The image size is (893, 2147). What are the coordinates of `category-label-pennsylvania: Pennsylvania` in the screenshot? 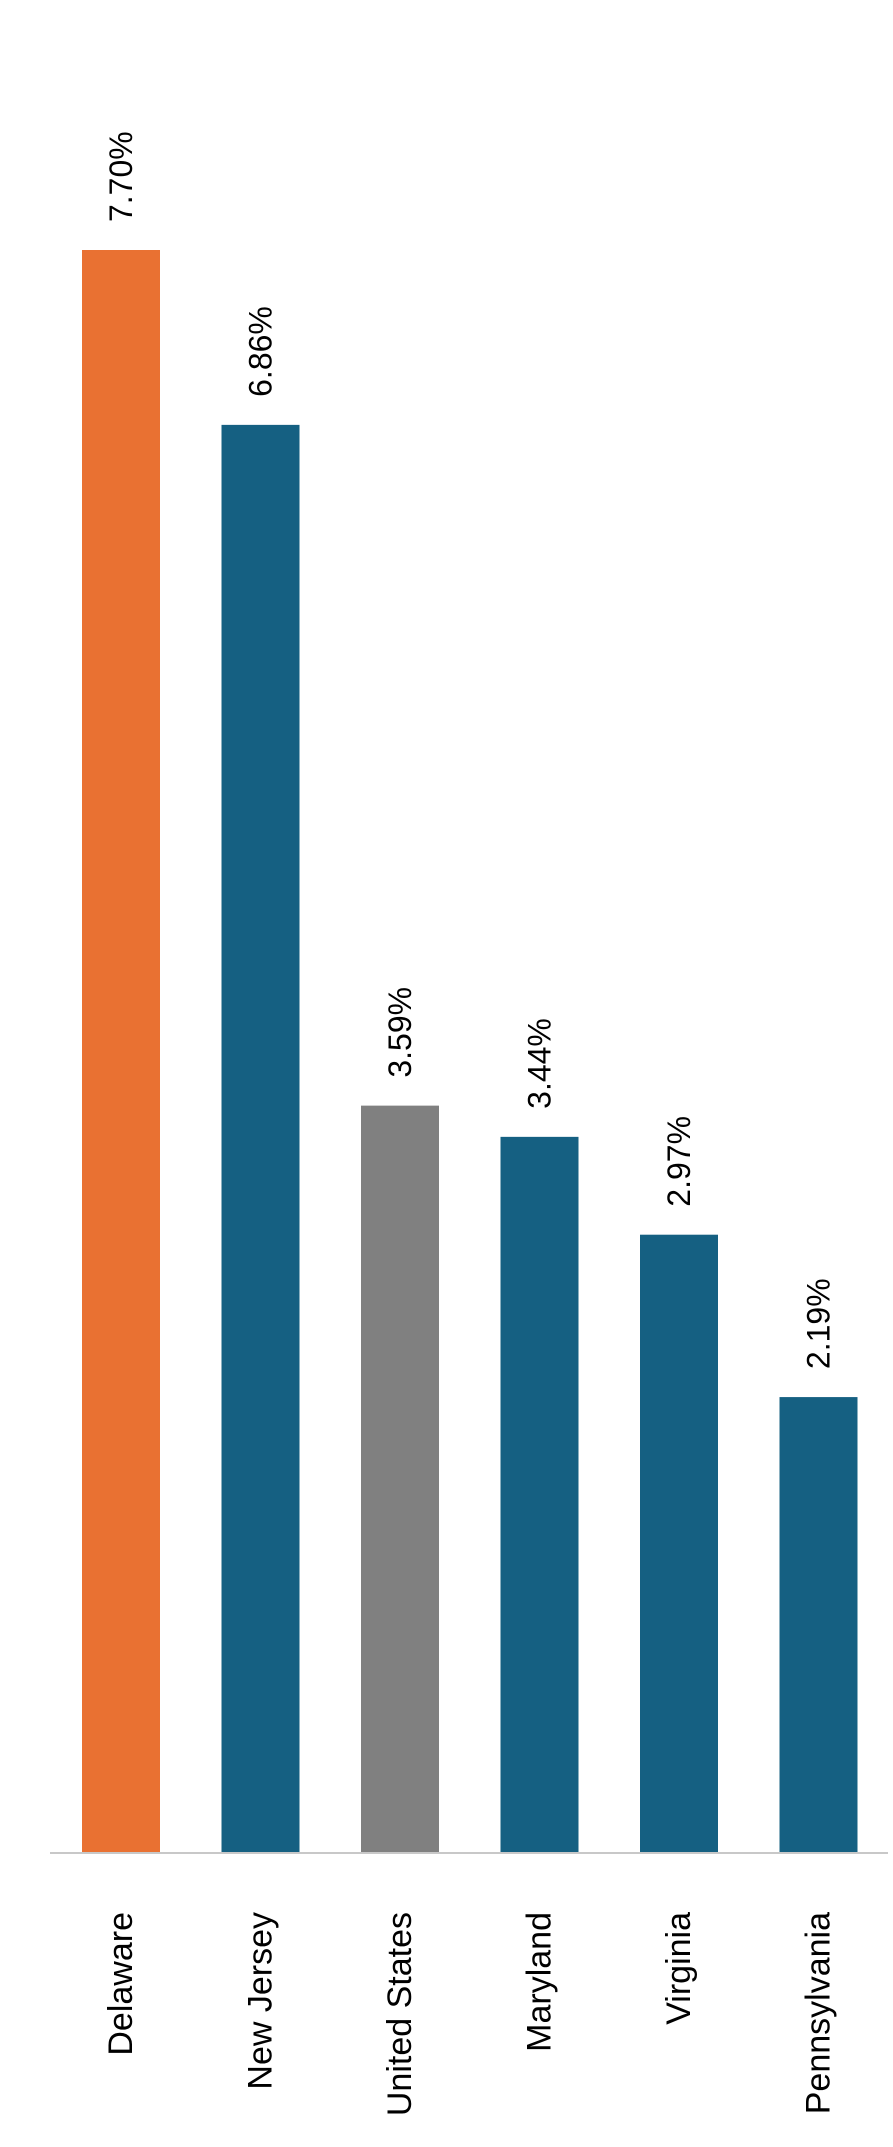 It's located at (819, 2013).